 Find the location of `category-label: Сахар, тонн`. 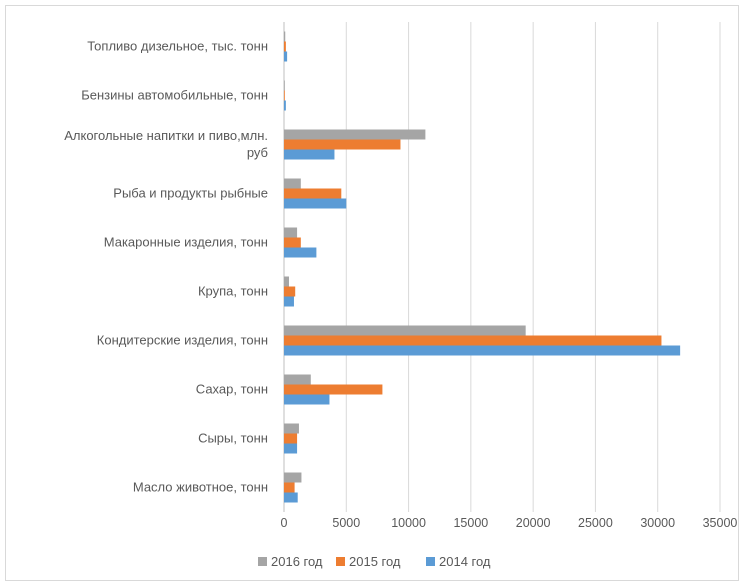

category-label: Сахар, тонн is located at coordinates (232, 389).